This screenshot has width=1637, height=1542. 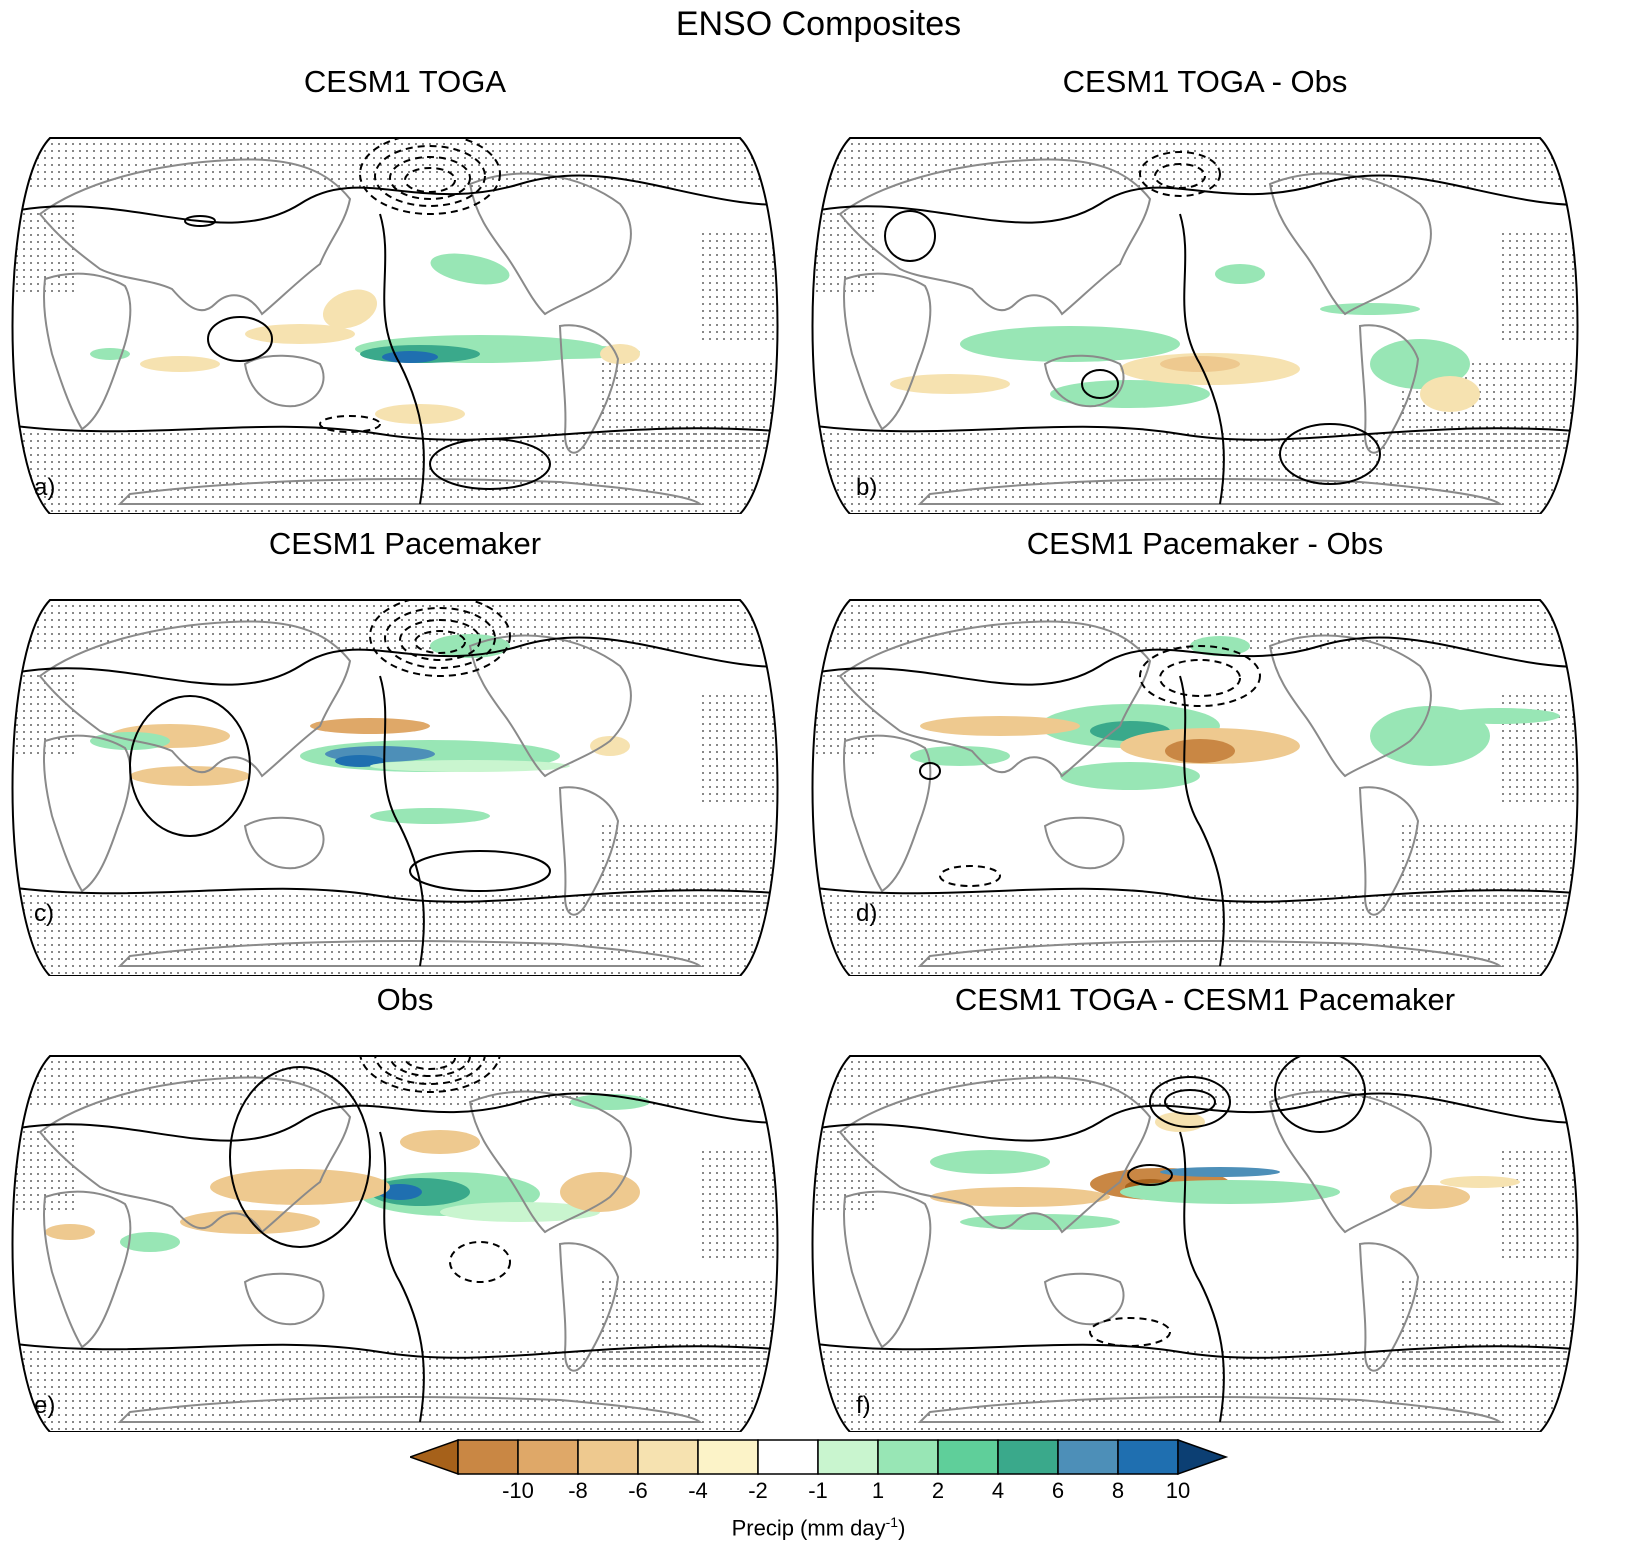 I want to click on colorbar-tick-label: 6, so click(x=1058, y=1490).